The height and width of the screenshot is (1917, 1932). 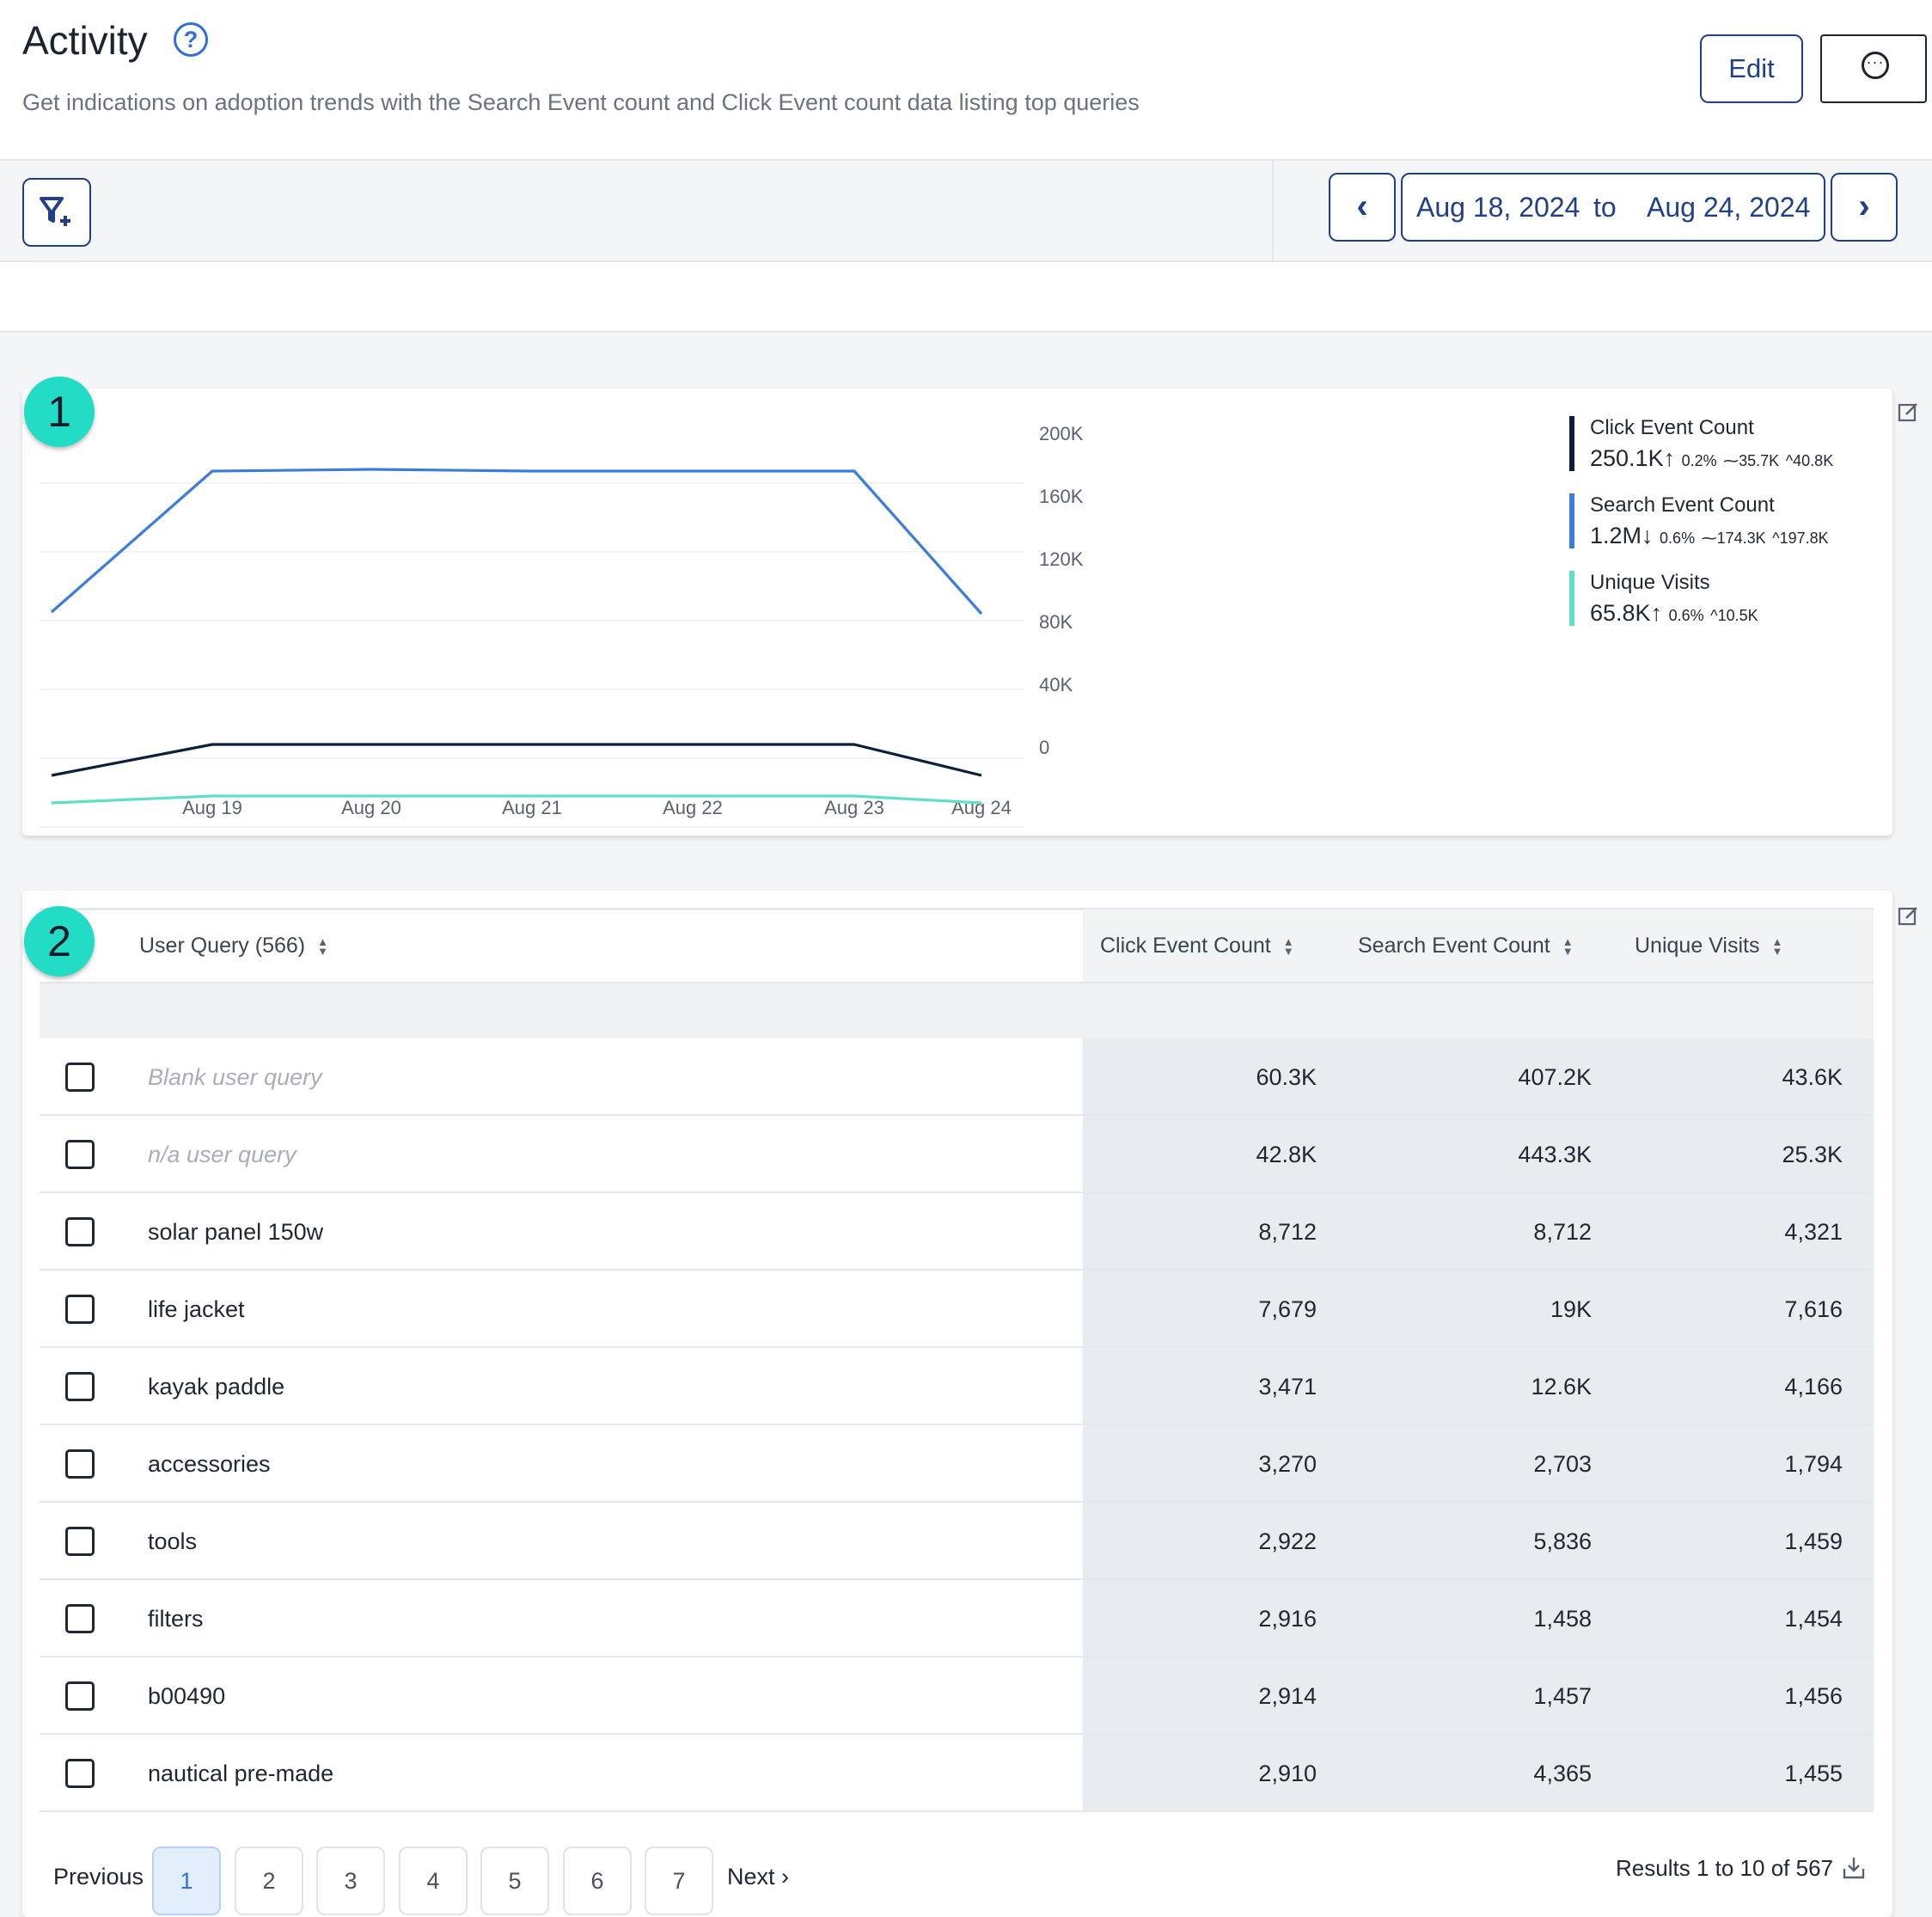 What do you see at coordinates (516, 800) in the screenshot?
I see `series-line-unique-visits` at bounding box center [516, 800].